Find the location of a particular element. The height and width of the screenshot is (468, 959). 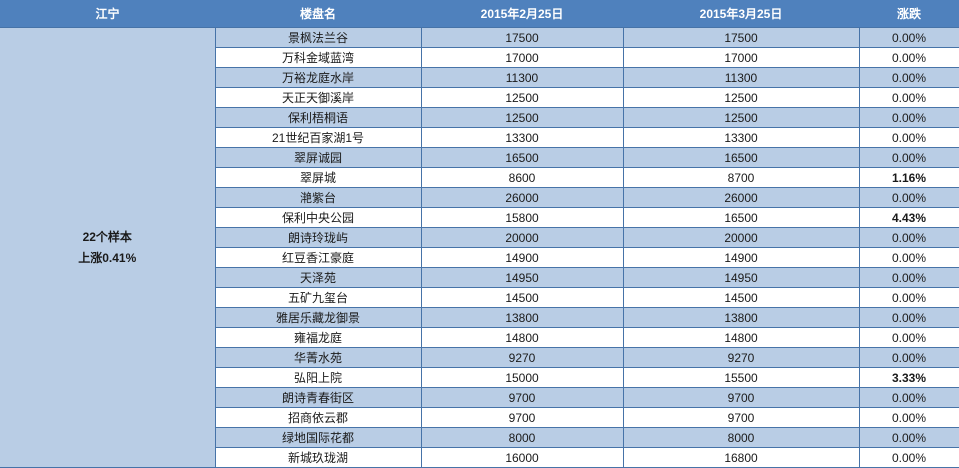

price-feb-cell: 14900 is located at coordinates (522, 257).